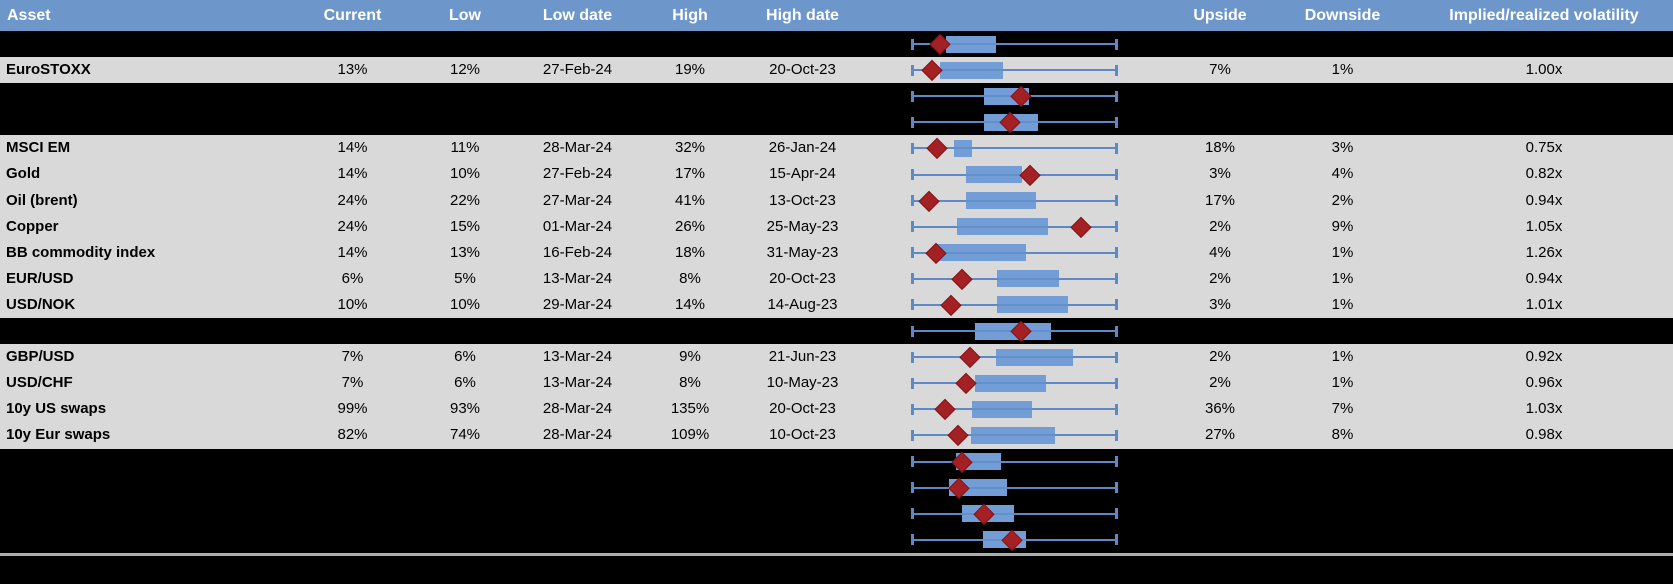  Describe the element at coordinates (465, 435) in the screenshot. I see `low-cell: 74%` at that location.